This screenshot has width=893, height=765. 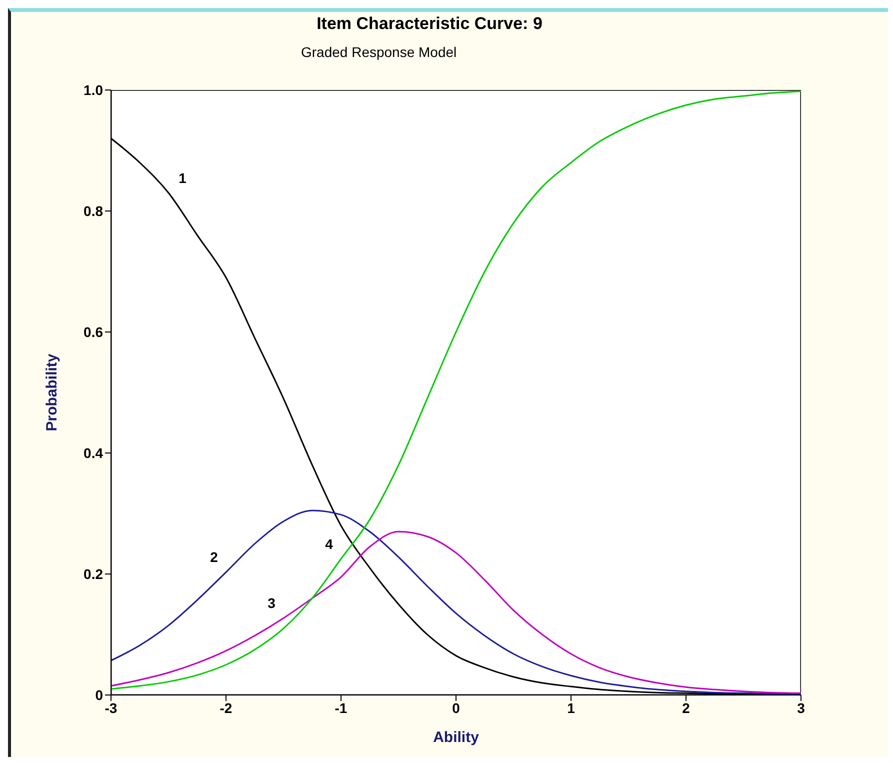 What do you see at coordinates (456, 708) in the screenshot?
I see `x-tick-label: 0` at bounding box center [456, 708].